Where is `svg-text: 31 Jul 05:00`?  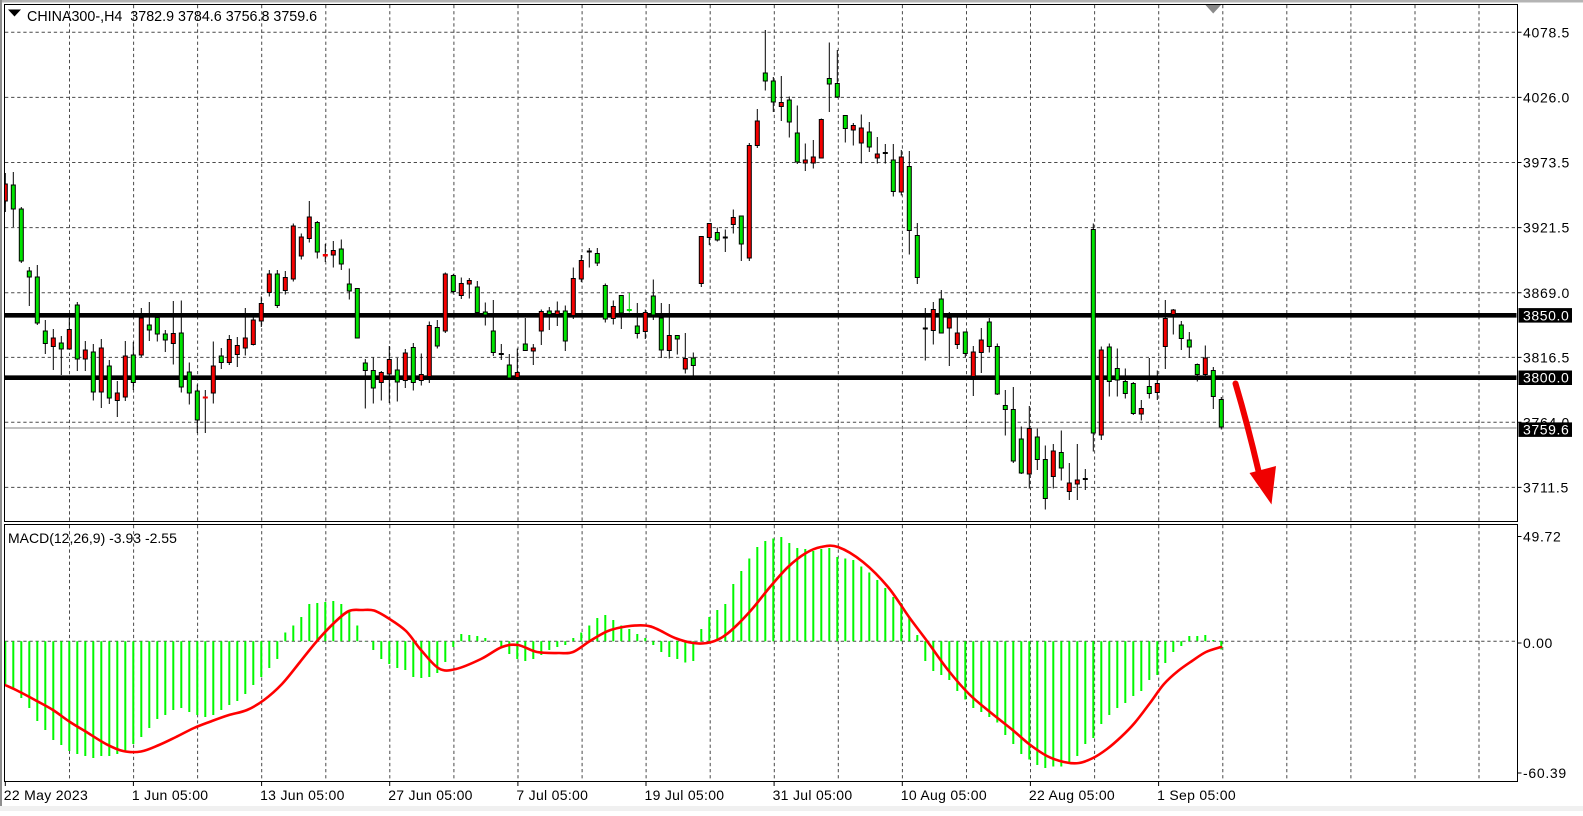 svg-text: 31 Jul 05:00 is located at coordinates (813, 795).